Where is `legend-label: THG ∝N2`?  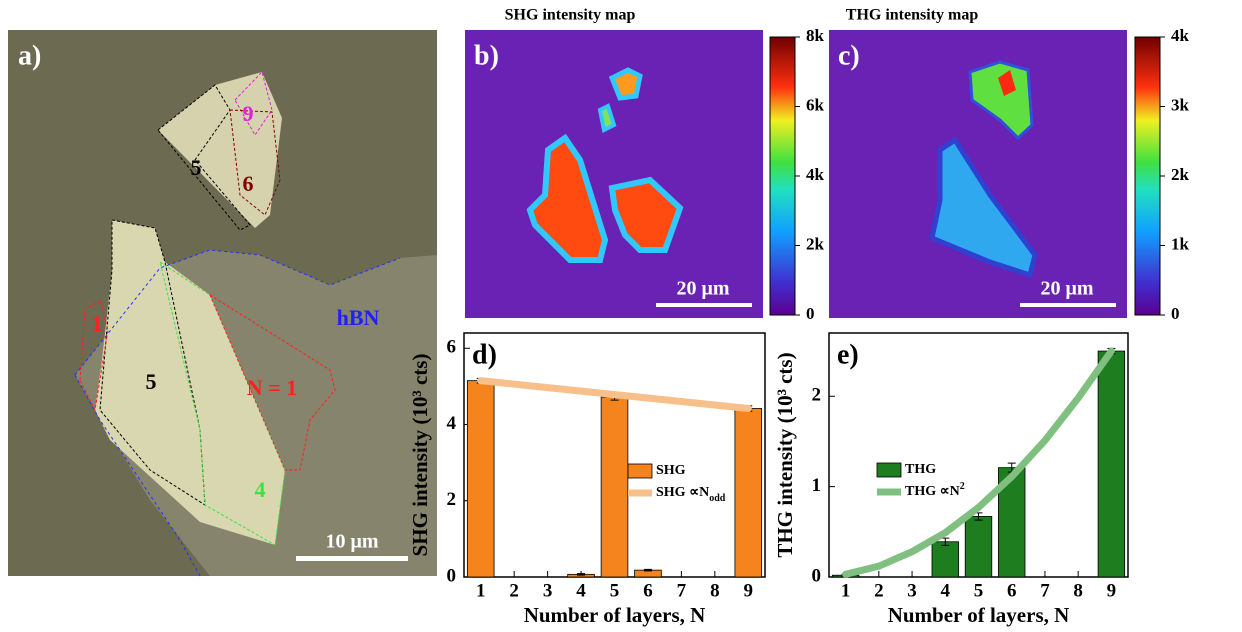
legend-label: THG ∝N2 is located at coordinates (935, 490).